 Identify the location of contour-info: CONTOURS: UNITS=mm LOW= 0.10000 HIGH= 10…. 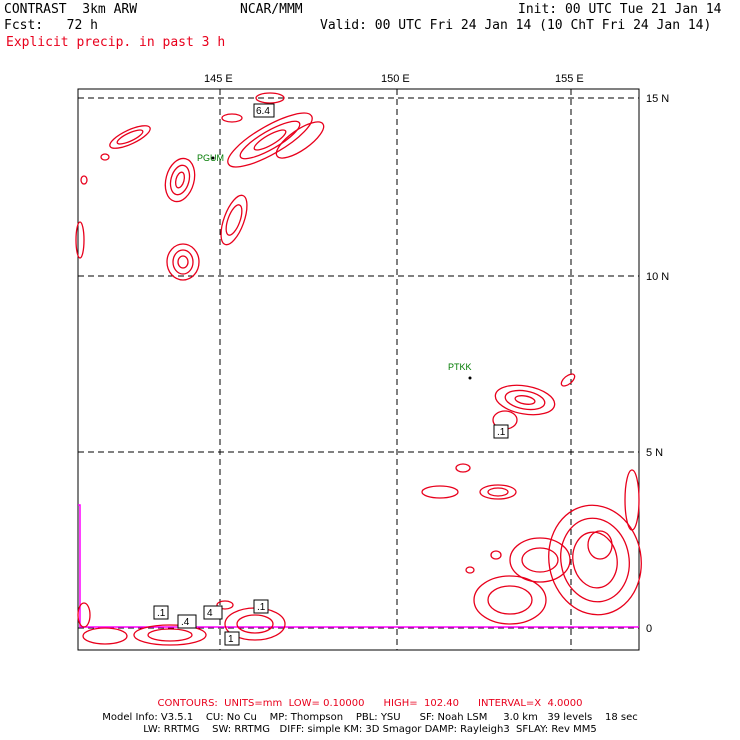
(370, 703).